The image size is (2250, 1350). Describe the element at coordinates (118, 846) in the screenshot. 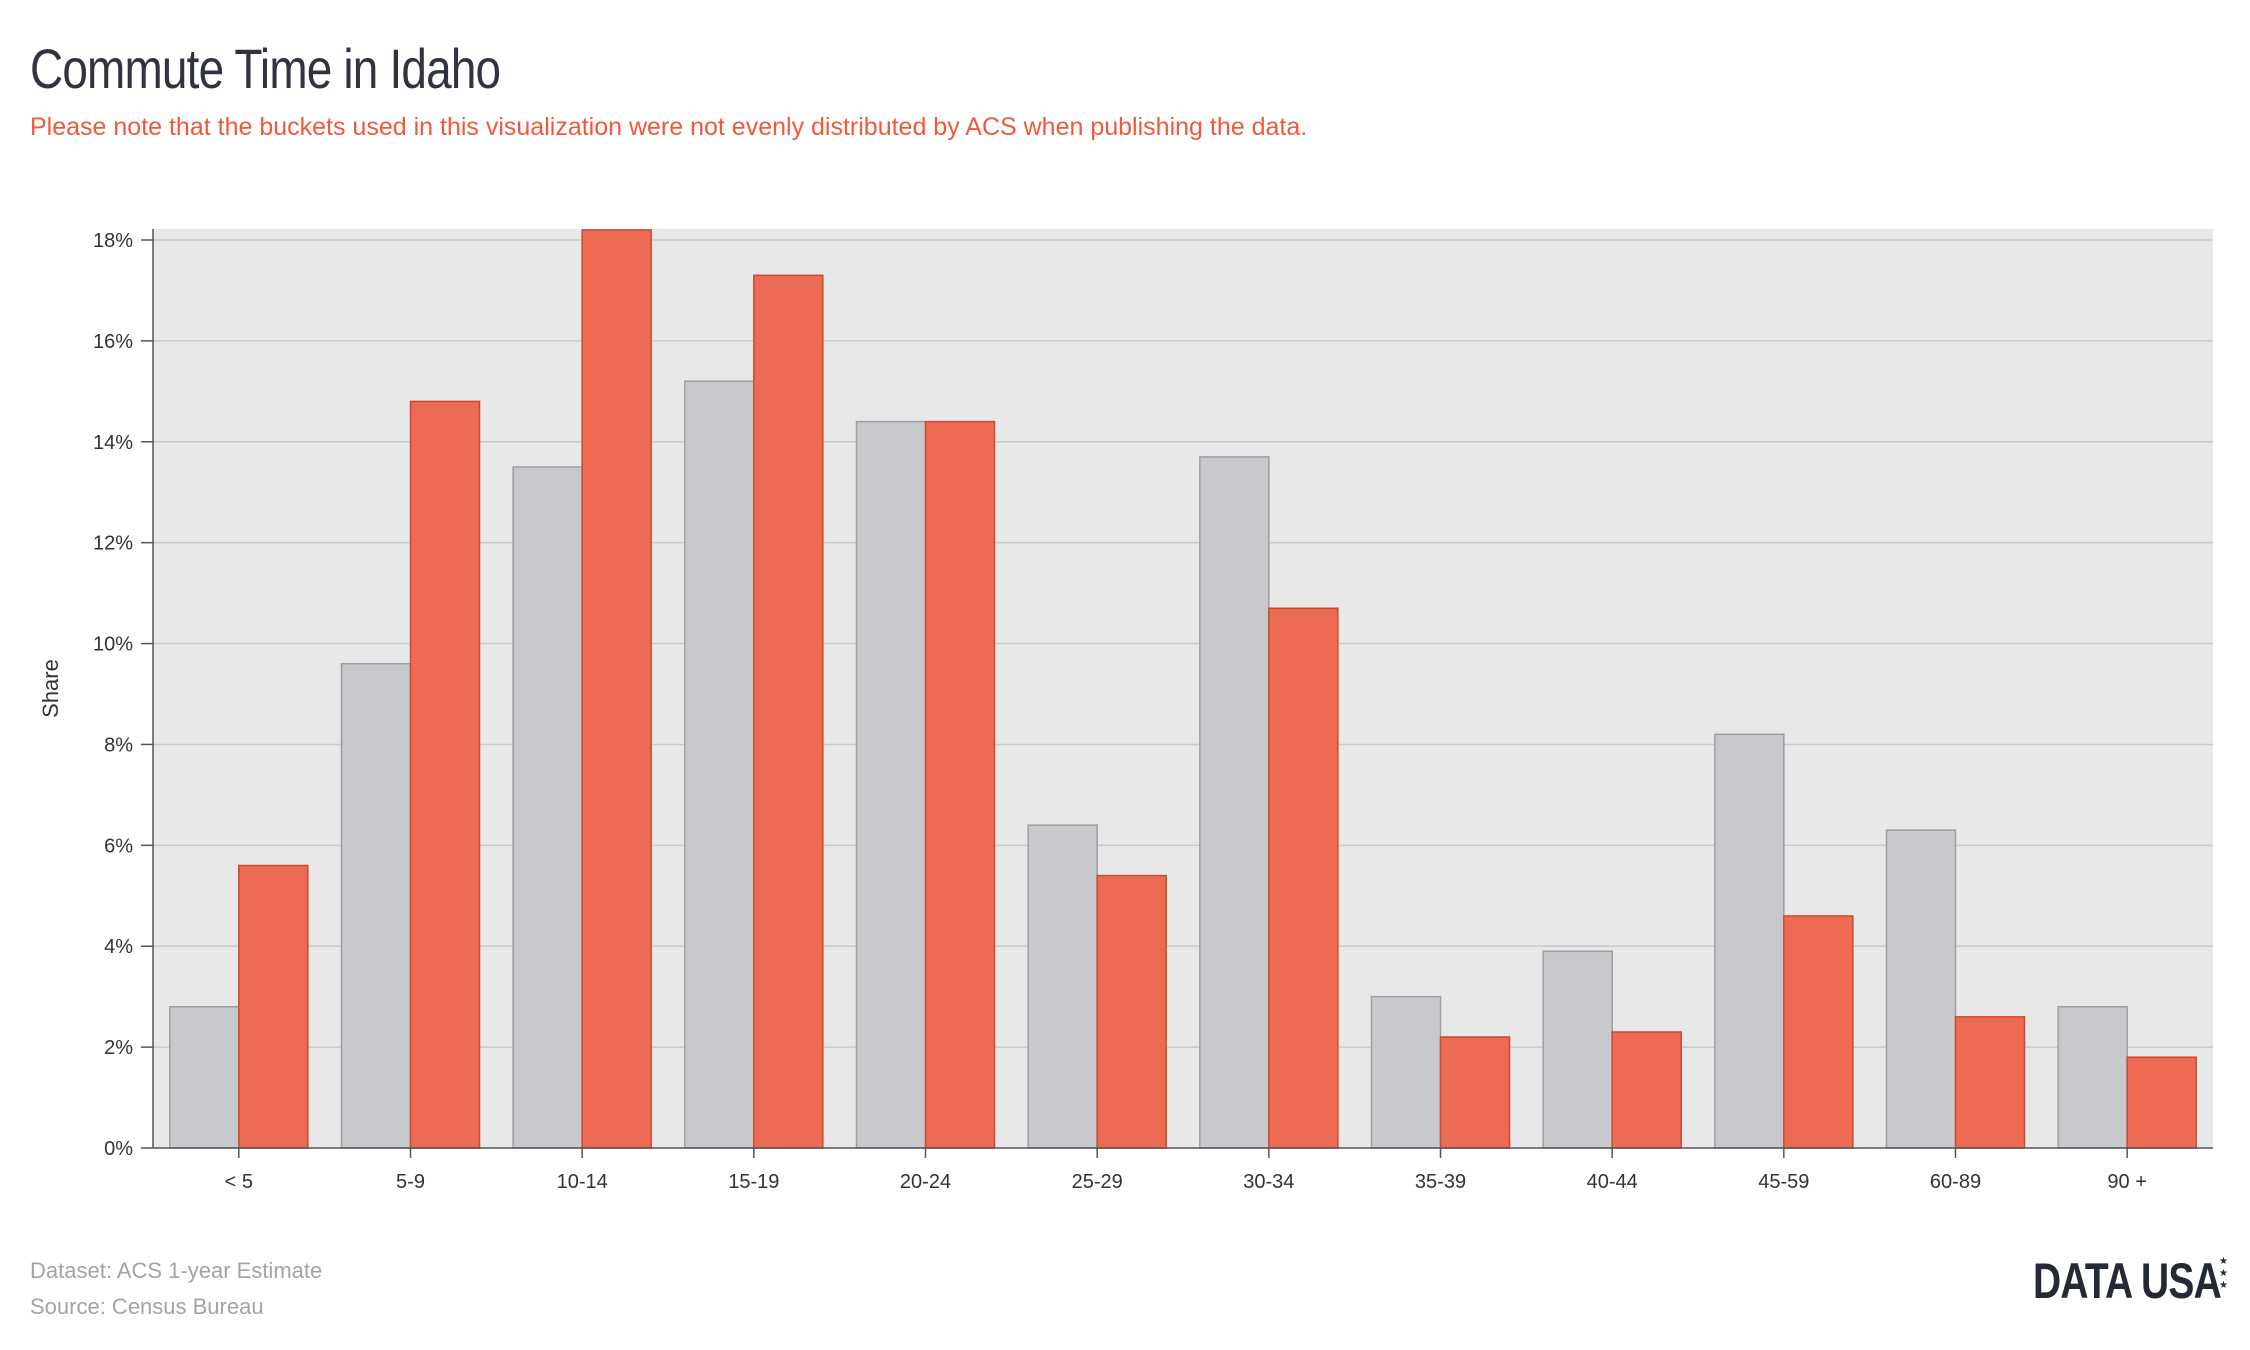

I see `y-tick-label: 6%` at that location.